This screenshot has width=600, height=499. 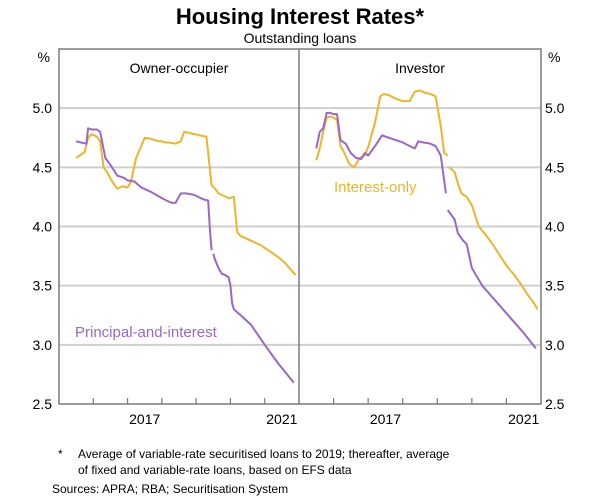 I want to click on y-tick-label-left: 3.0, so click(x=43, y=345).